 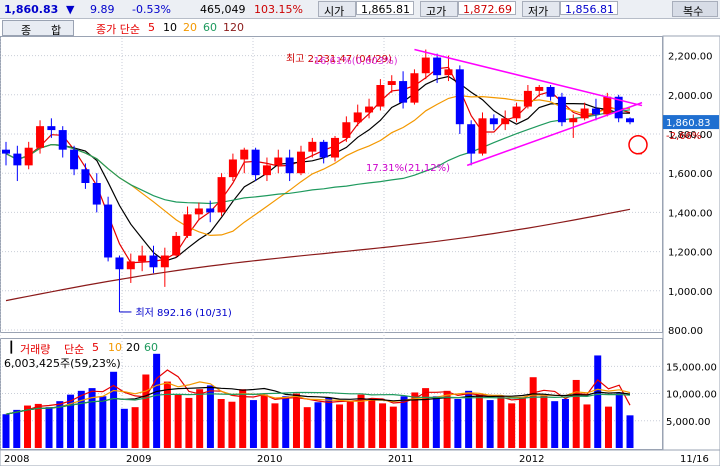 I want to click on price-tick-label: 2,200.00, so click(x=690, y=57).